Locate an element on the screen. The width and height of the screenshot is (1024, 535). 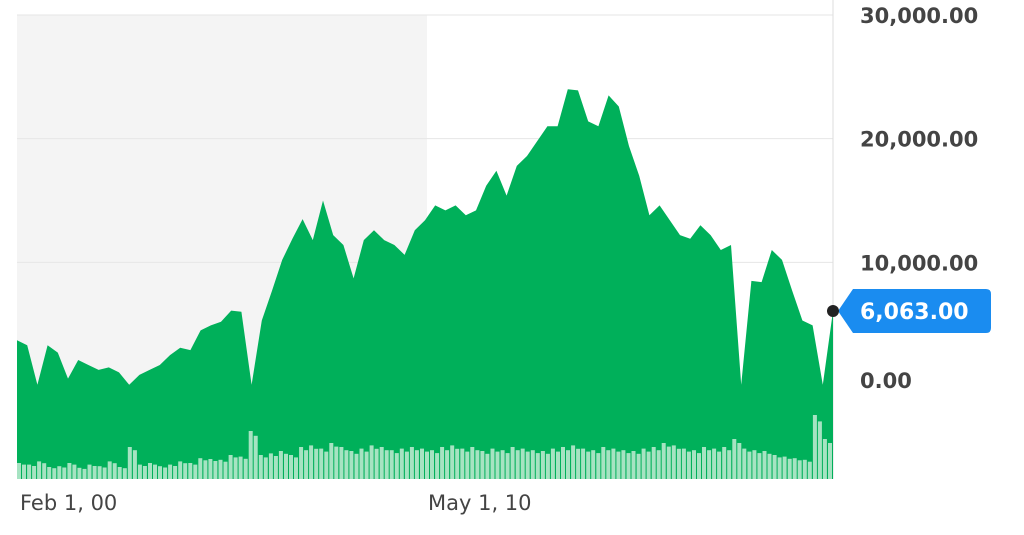
last-value-badge: 6,063.00 is located at coordinates (909, 311).